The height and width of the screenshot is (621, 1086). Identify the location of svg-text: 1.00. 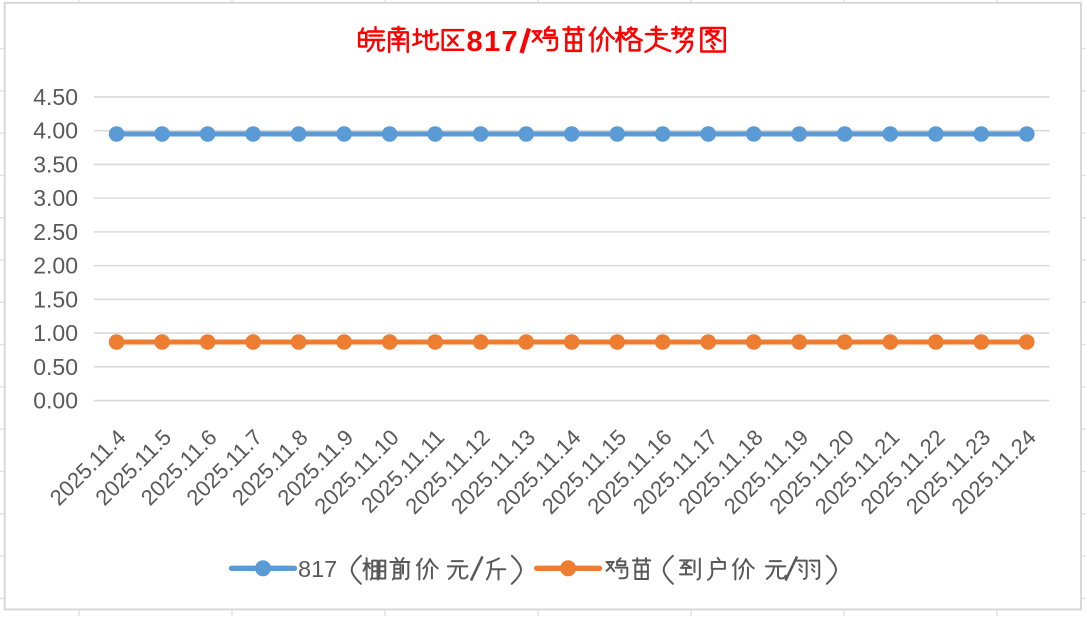
(55, 333).